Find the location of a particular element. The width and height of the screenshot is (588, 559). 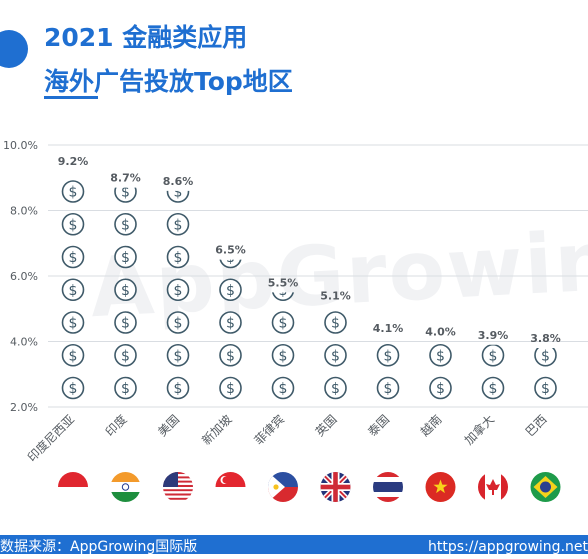

x-tick-label: 印度尼西亚 is located at coordinates (50, 438).